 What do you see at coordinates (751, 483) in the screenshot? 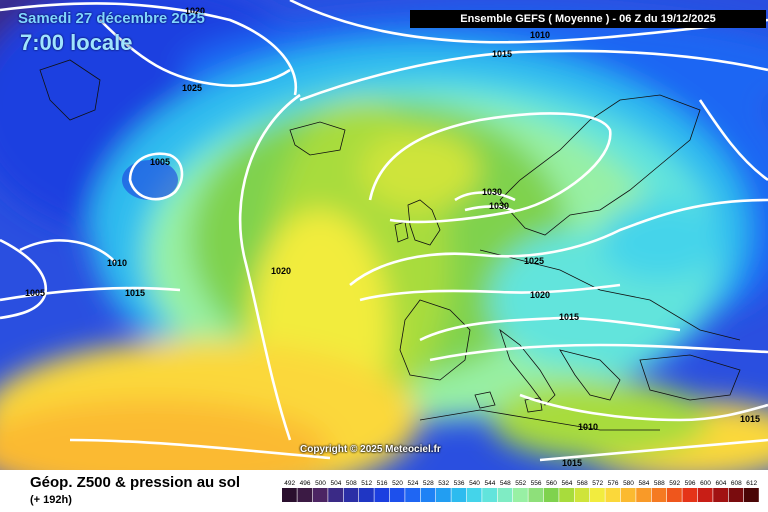
I see `scale-tick-label: 612` at bounding box center [751, 483].